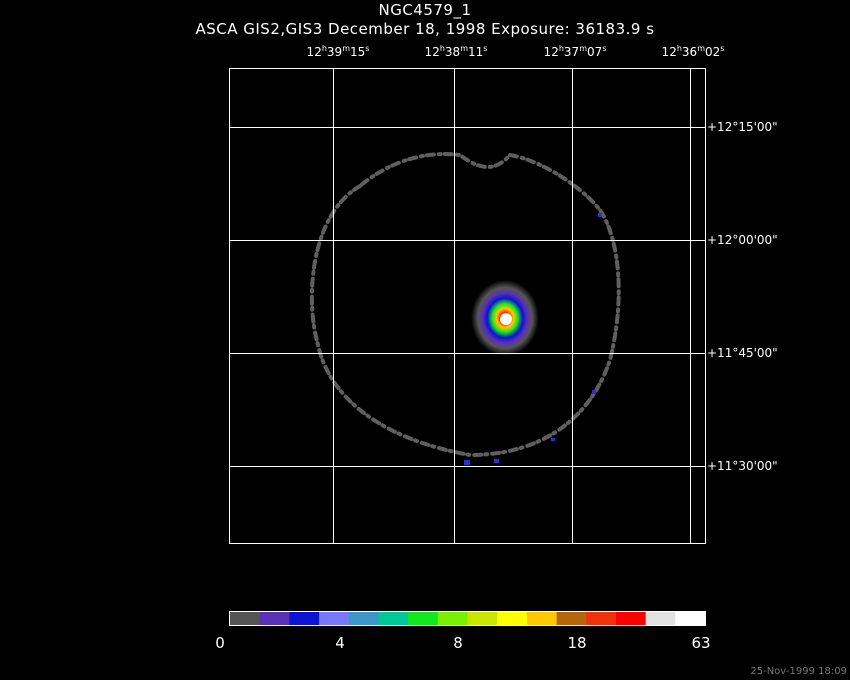  Describe the element at coordinates (458, 643) in the screenshot. I see `colorbar-tick-8: 8` at that location.